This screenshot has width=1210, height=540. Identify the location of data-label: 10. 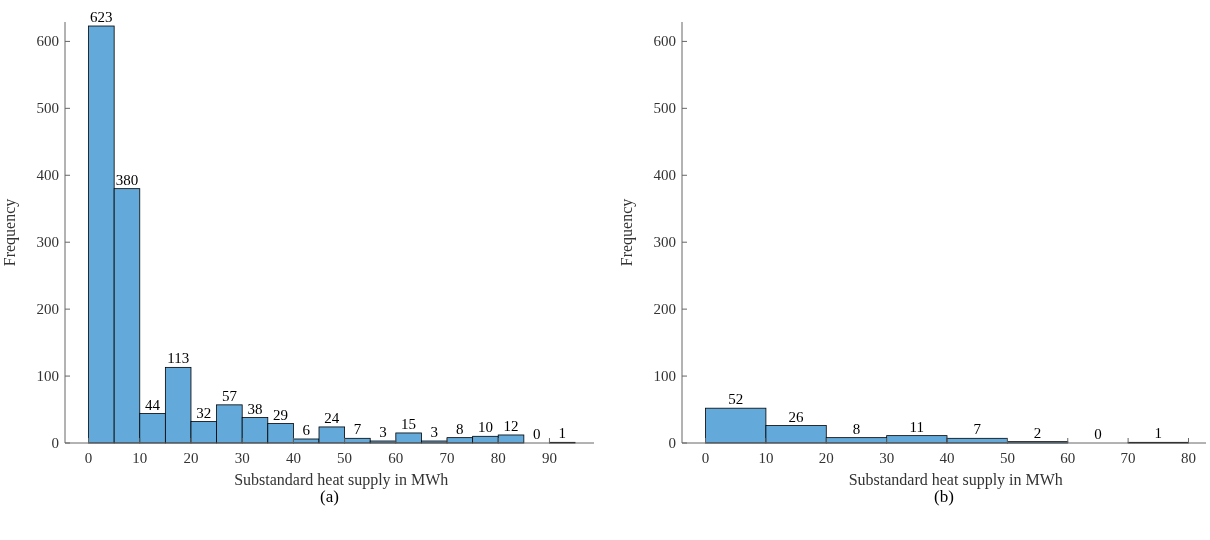
(485, 427).